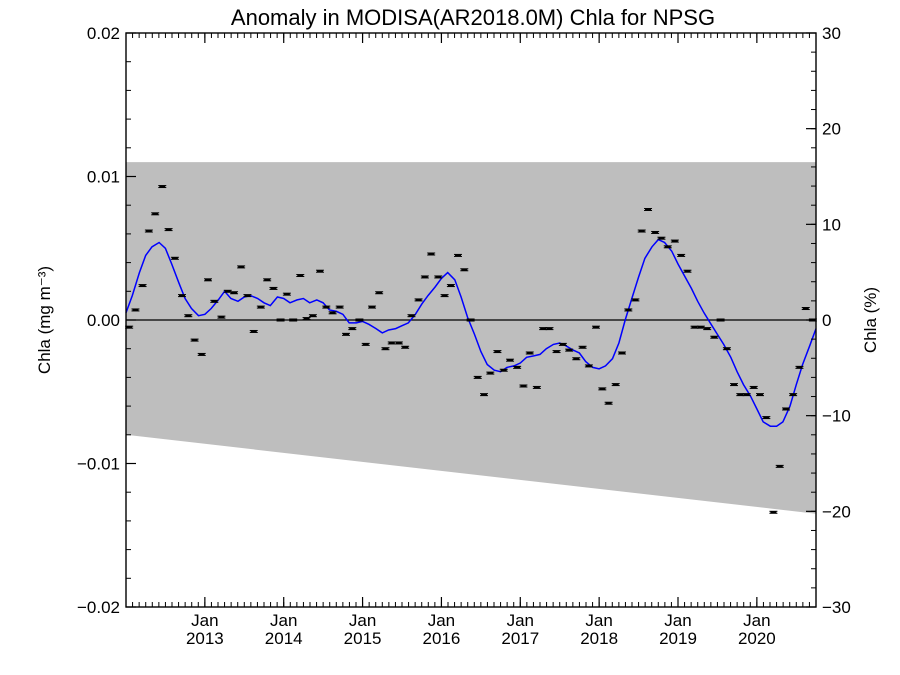 The height and width of the screenshot is (675, 900). I want to click on right-tick-label: −30, so click(836, 607).